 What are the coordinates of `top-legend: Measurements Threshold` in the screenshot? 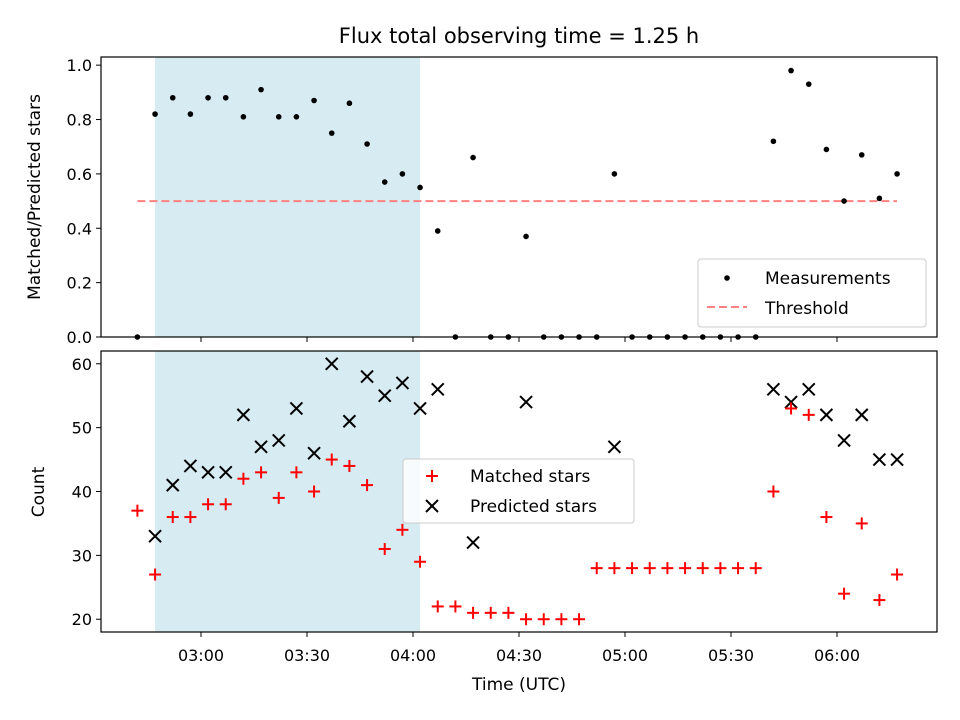 It's located at (812, 293).